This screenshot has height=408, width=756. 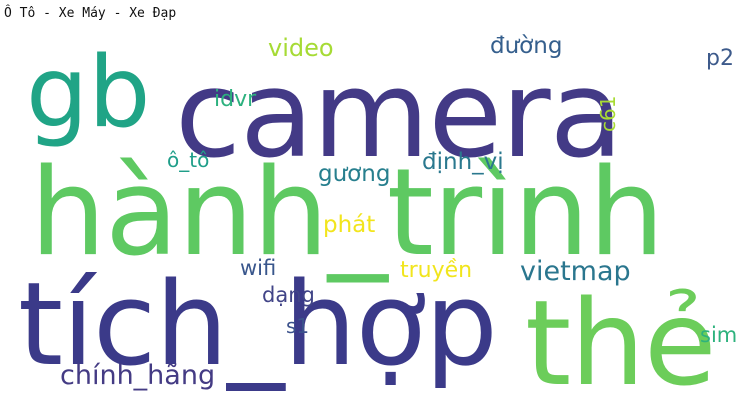 I want to click on word-video: video, so click(x=301, y=48).